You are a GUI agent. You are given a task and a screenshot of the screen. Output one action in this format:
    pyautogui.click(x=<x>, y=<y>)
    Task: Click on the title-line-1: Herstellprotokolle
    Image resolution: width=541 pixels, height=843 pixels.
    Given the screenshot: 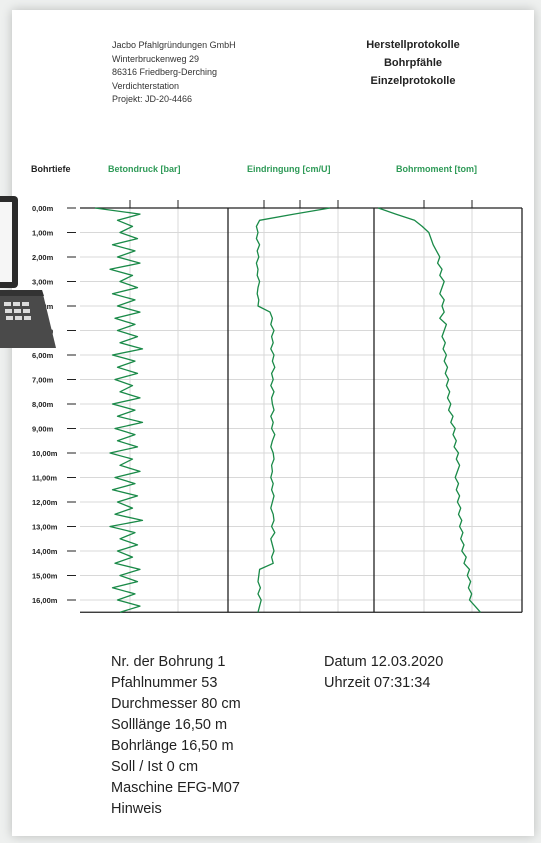 What is the action you would take?
    pyautogui.click(x=413, y=45)
    